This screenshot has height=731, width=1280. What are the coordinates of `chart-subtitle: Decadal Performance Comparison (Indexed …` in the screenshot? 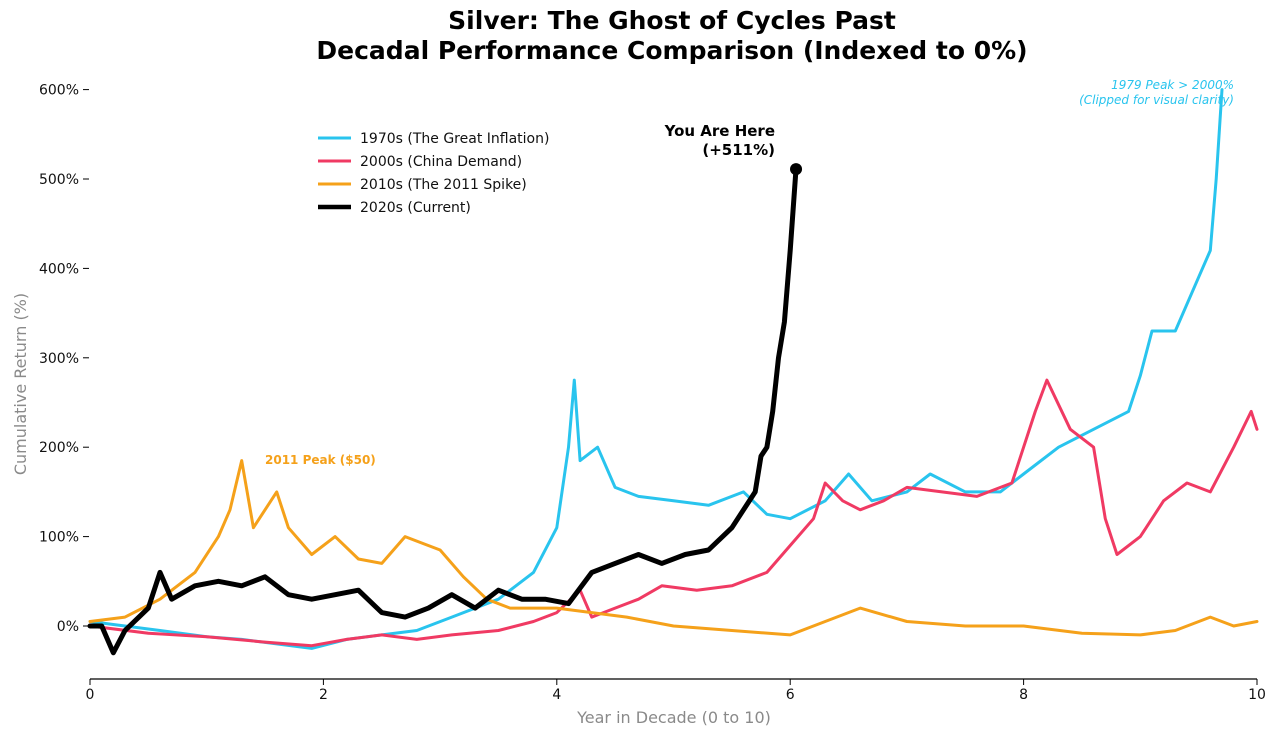 It's located at (671, 50).